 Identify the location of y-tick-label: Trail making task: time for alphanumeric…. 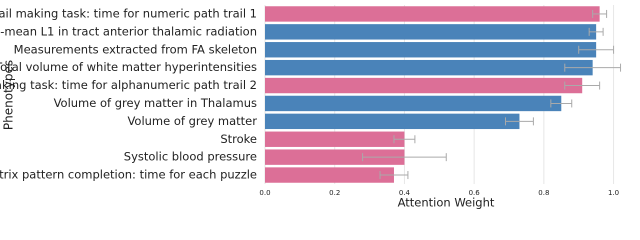
(128, 85).